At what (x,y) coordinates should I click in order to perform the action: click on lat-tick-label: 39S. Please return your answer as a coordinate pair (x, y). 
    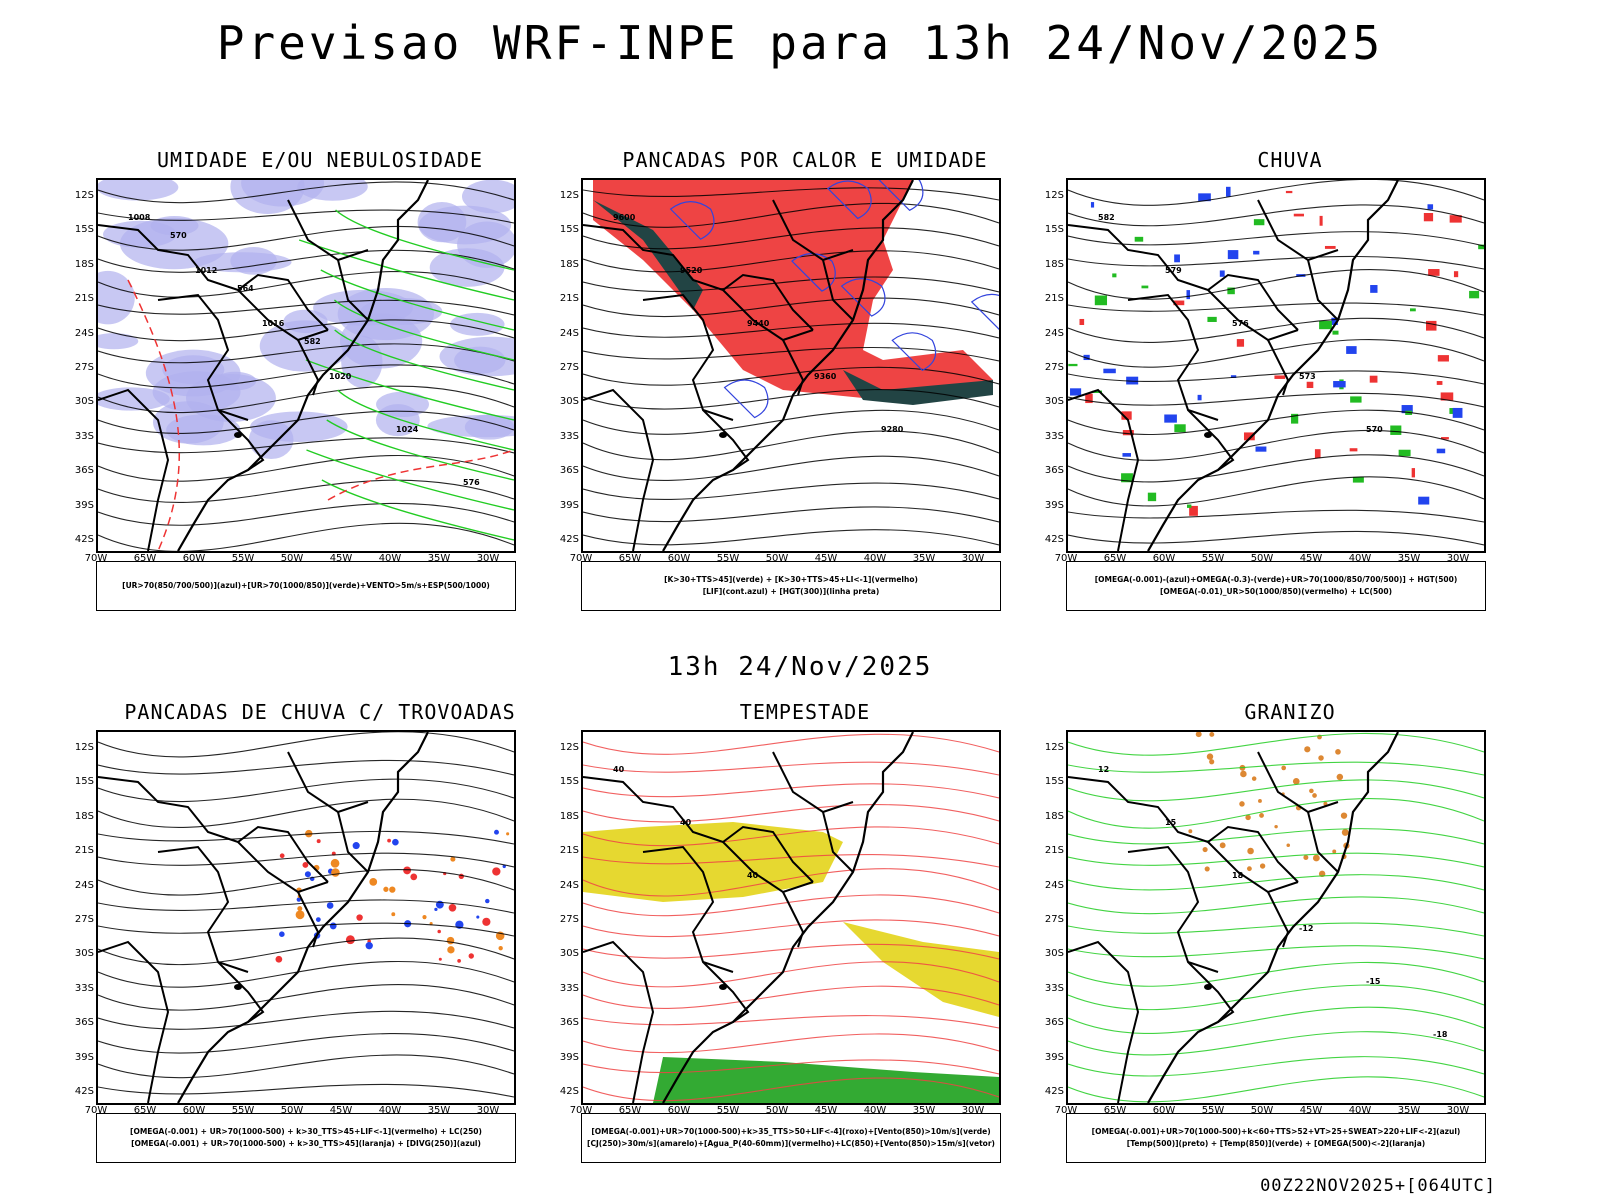
    Looking at the image, I should click on (569, 1057).